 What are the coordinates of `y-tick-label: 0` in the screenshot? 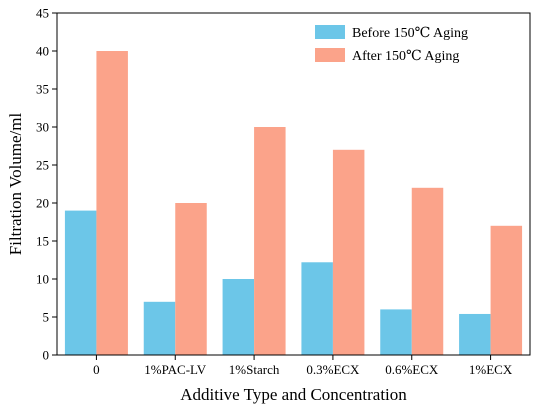 It's located at (46, 355).